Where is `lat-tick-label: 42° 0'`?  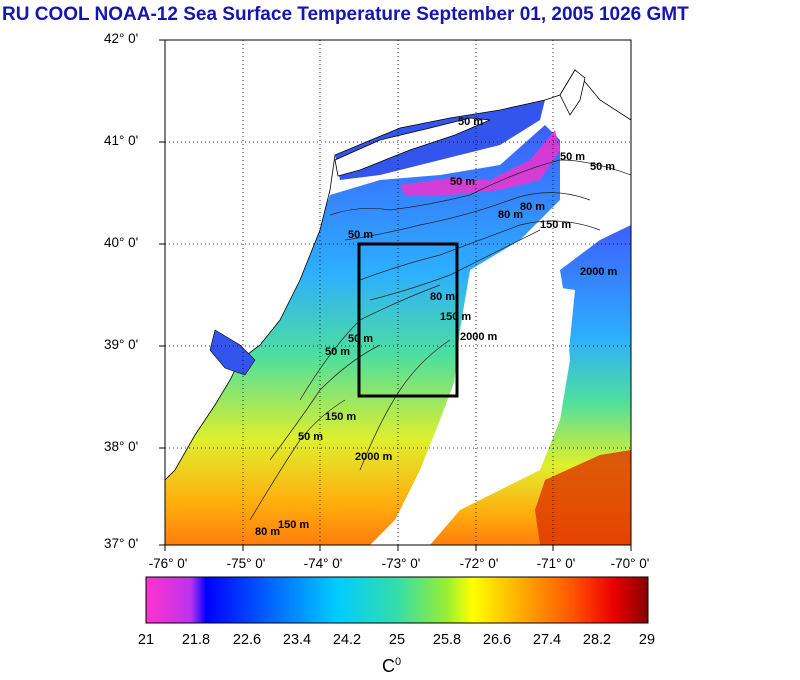 lat-tick-label: 42° 0' is located at coordinates (121, 38).